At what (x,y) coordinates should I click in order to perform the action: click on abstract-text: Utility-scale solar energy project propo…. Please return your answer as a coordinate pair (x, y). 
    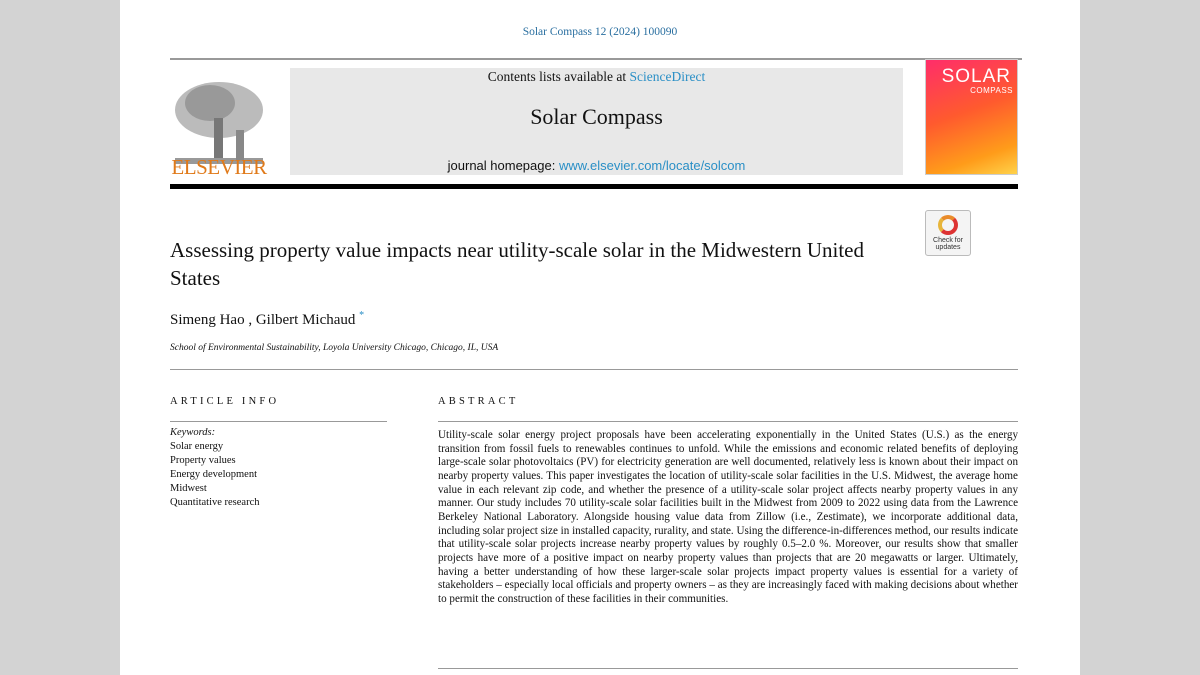
    Looking at the image, I should click on (728, 517).